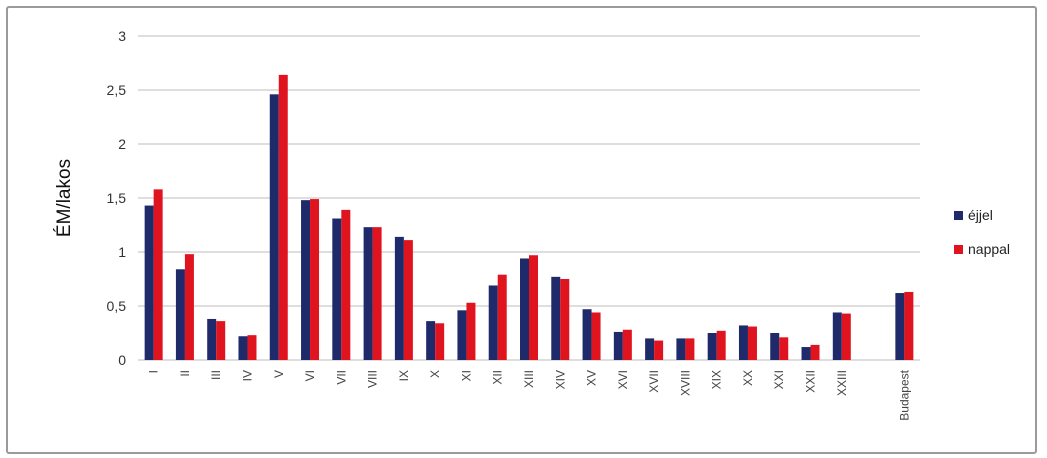 The height and width of the screenshot is (458, 1047). Describe the element at coordinates (404, 375) in the screenshot. I see `x-tick-label: IX` at that location.